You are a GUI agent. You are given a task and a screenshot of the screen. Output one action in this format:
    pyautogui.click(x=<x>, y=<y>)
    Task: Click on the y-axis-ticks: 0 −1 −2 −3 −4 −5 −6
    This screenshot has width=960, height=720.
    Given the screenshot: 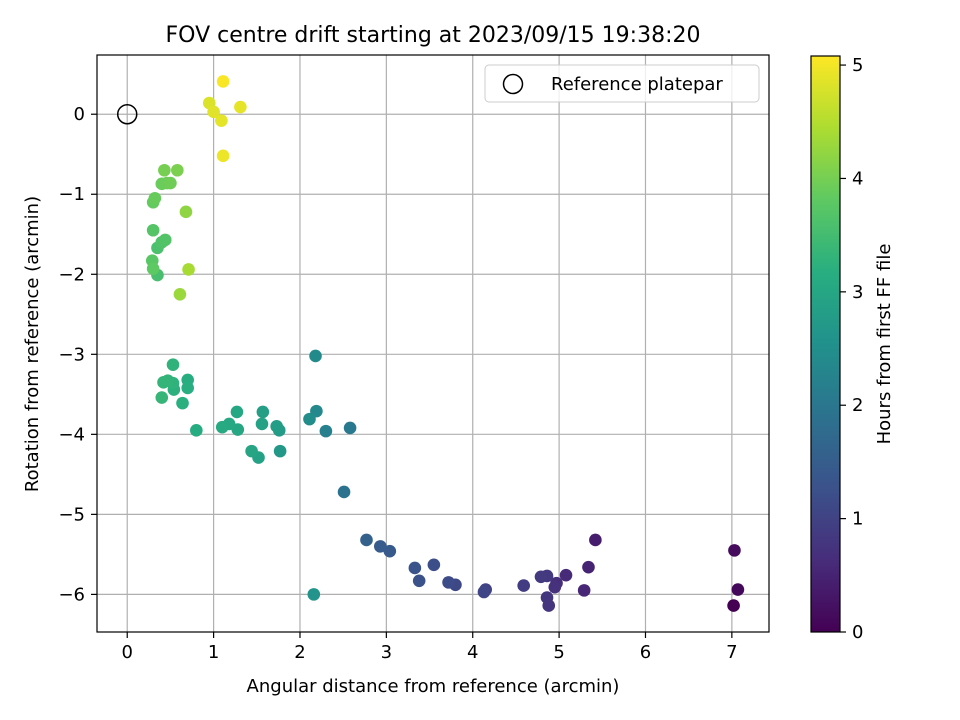 What is the action you would take?
    pyautogui.click(x=77, y=354)
    